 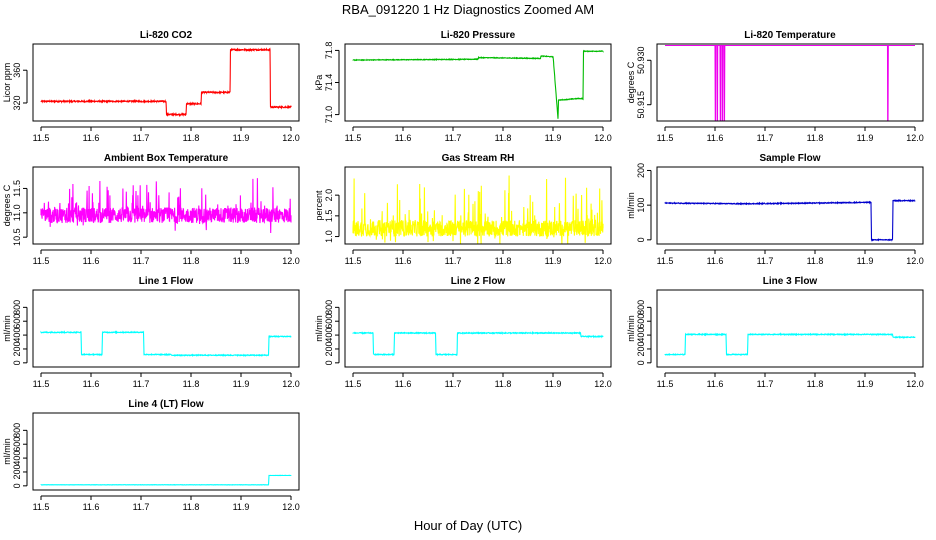 I want to click on panel-title: Li-820 Temperature, so click(x=790, y=35).